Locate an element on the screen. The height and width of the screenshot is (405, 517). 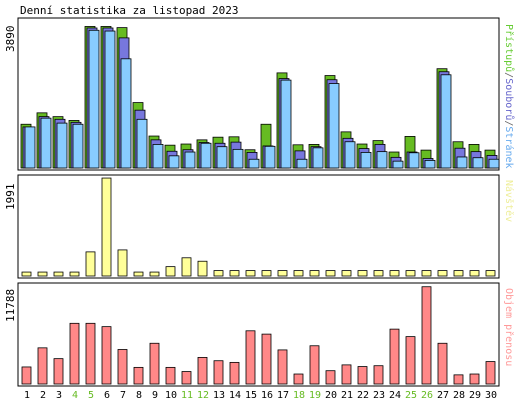
x-tick-label: 2 is located at coordinates (43, 395).